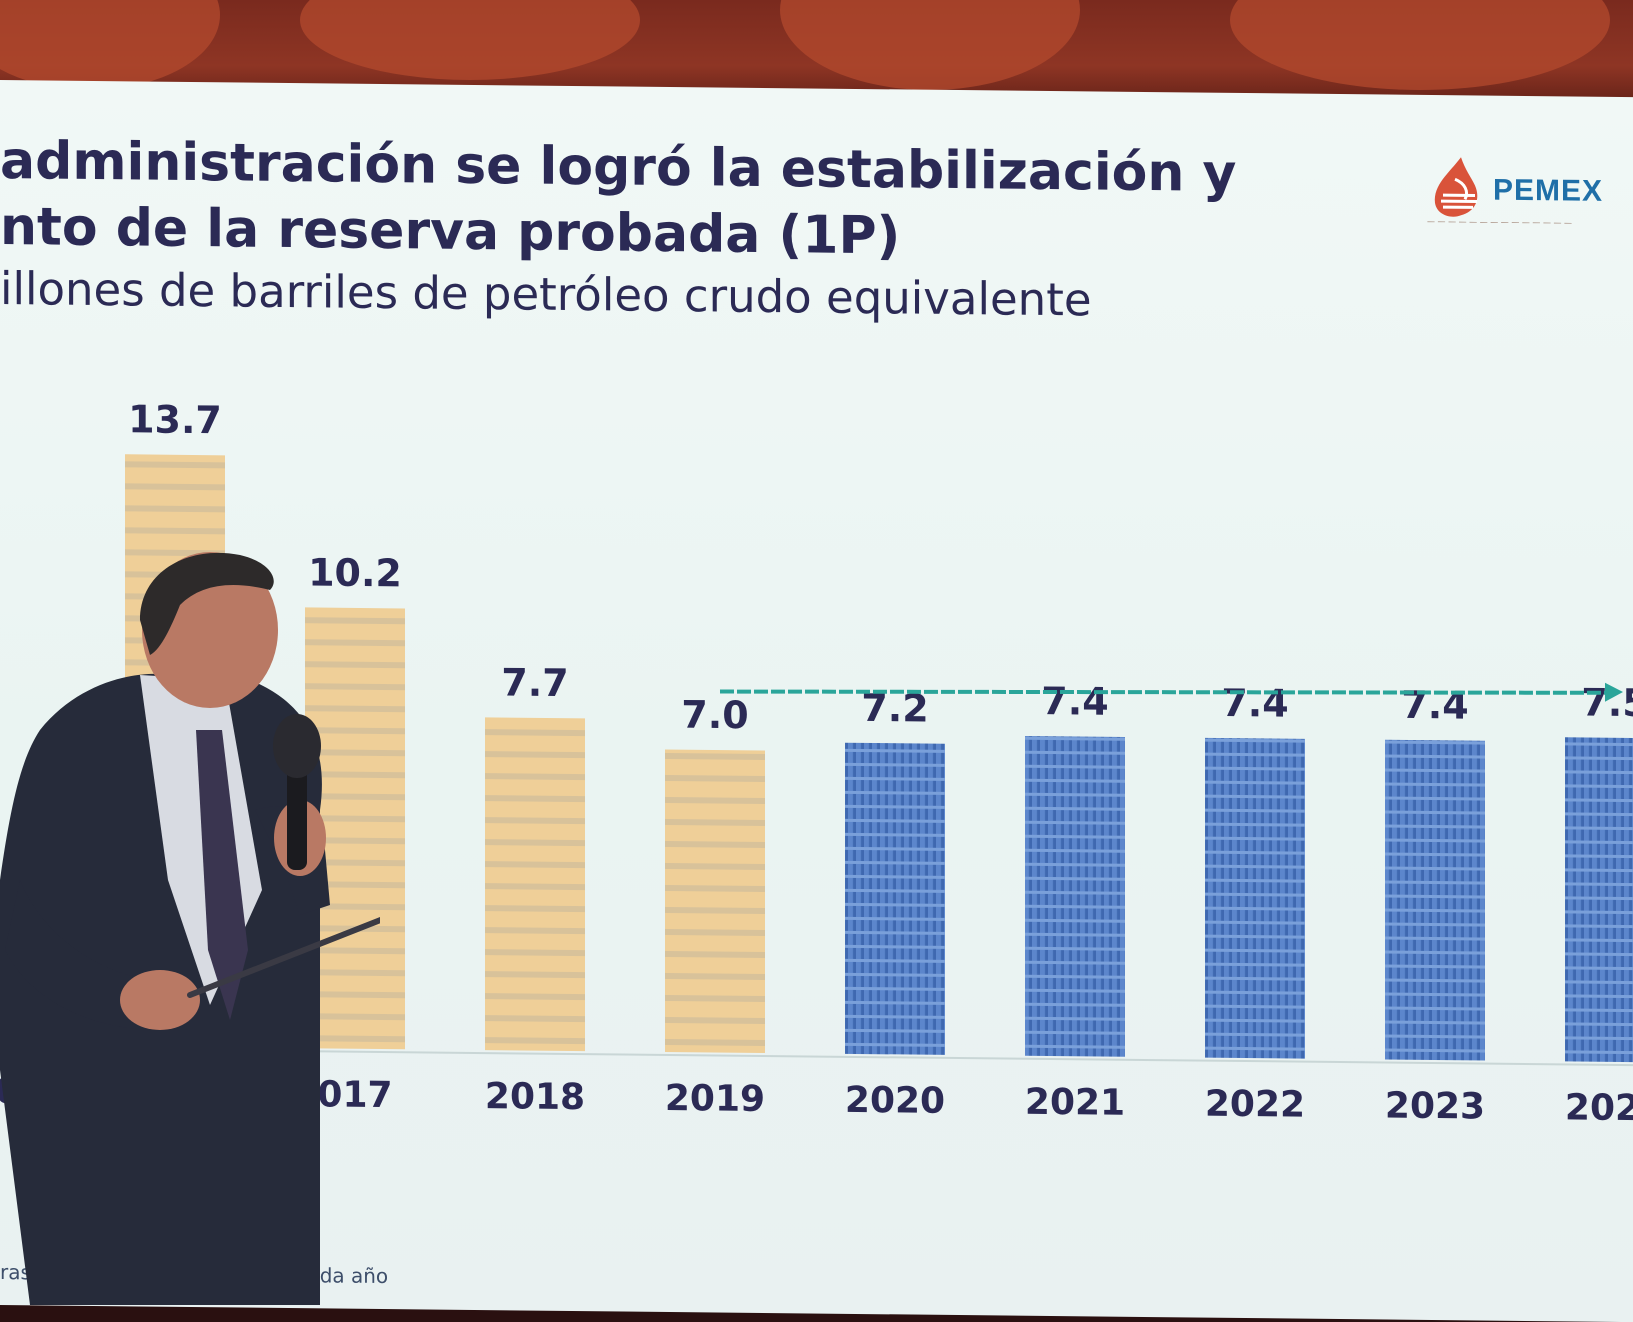 This screenshot has height=1322, width=1633. What do you see at coordinates (175, 419) in the screenshot?
I see `bar-value-label: 13.7` at bounding box center [175, 419].